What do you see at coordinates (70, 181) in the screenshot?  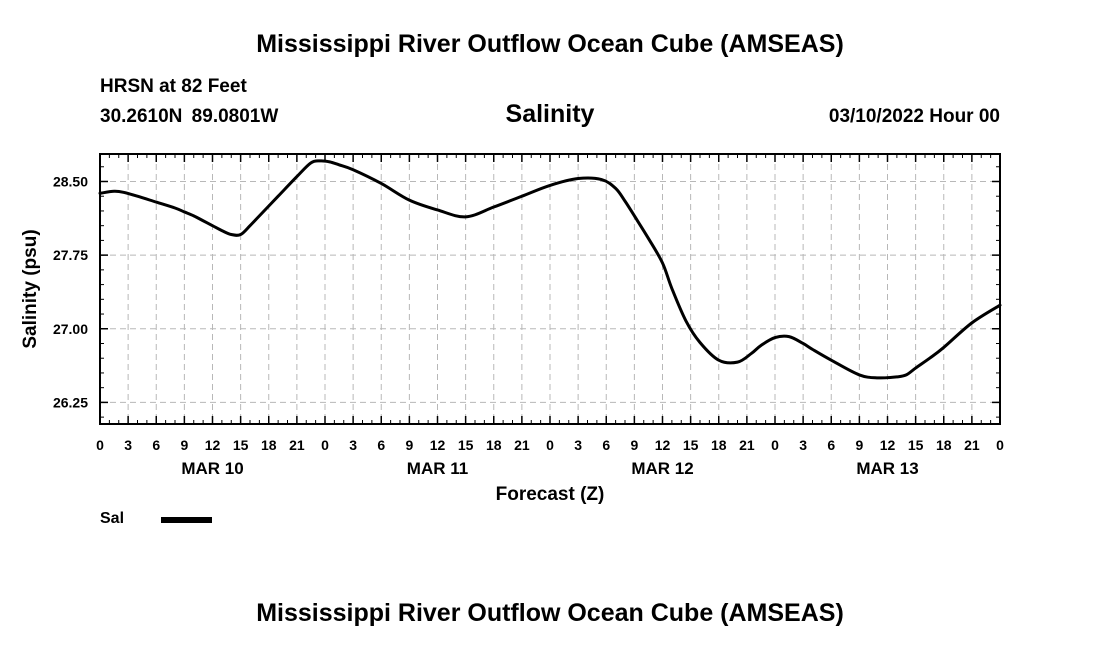 I see `y-tick-label: 28.50` at bounding box center [70, 181].